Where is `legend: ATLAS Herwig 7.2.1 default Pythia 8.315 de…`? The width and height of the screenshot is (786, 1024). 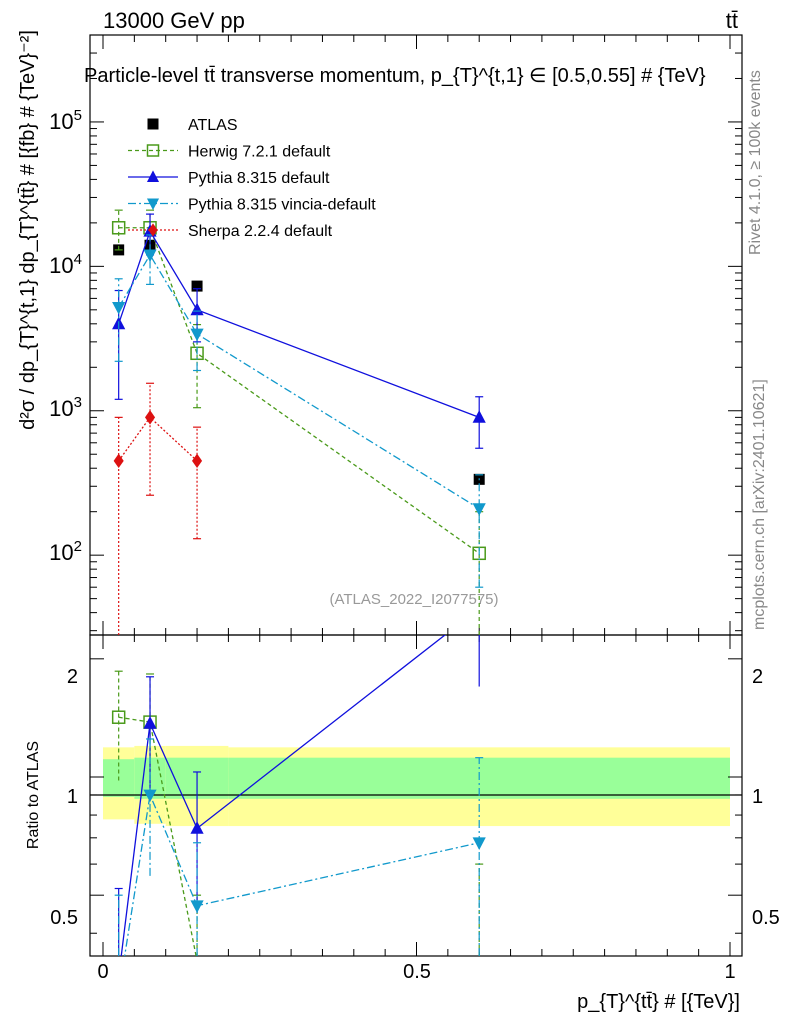
legend: ATLAS Herwig 7.2.1 default Pythia 8.315 de… is located at coordinates (252, 178).